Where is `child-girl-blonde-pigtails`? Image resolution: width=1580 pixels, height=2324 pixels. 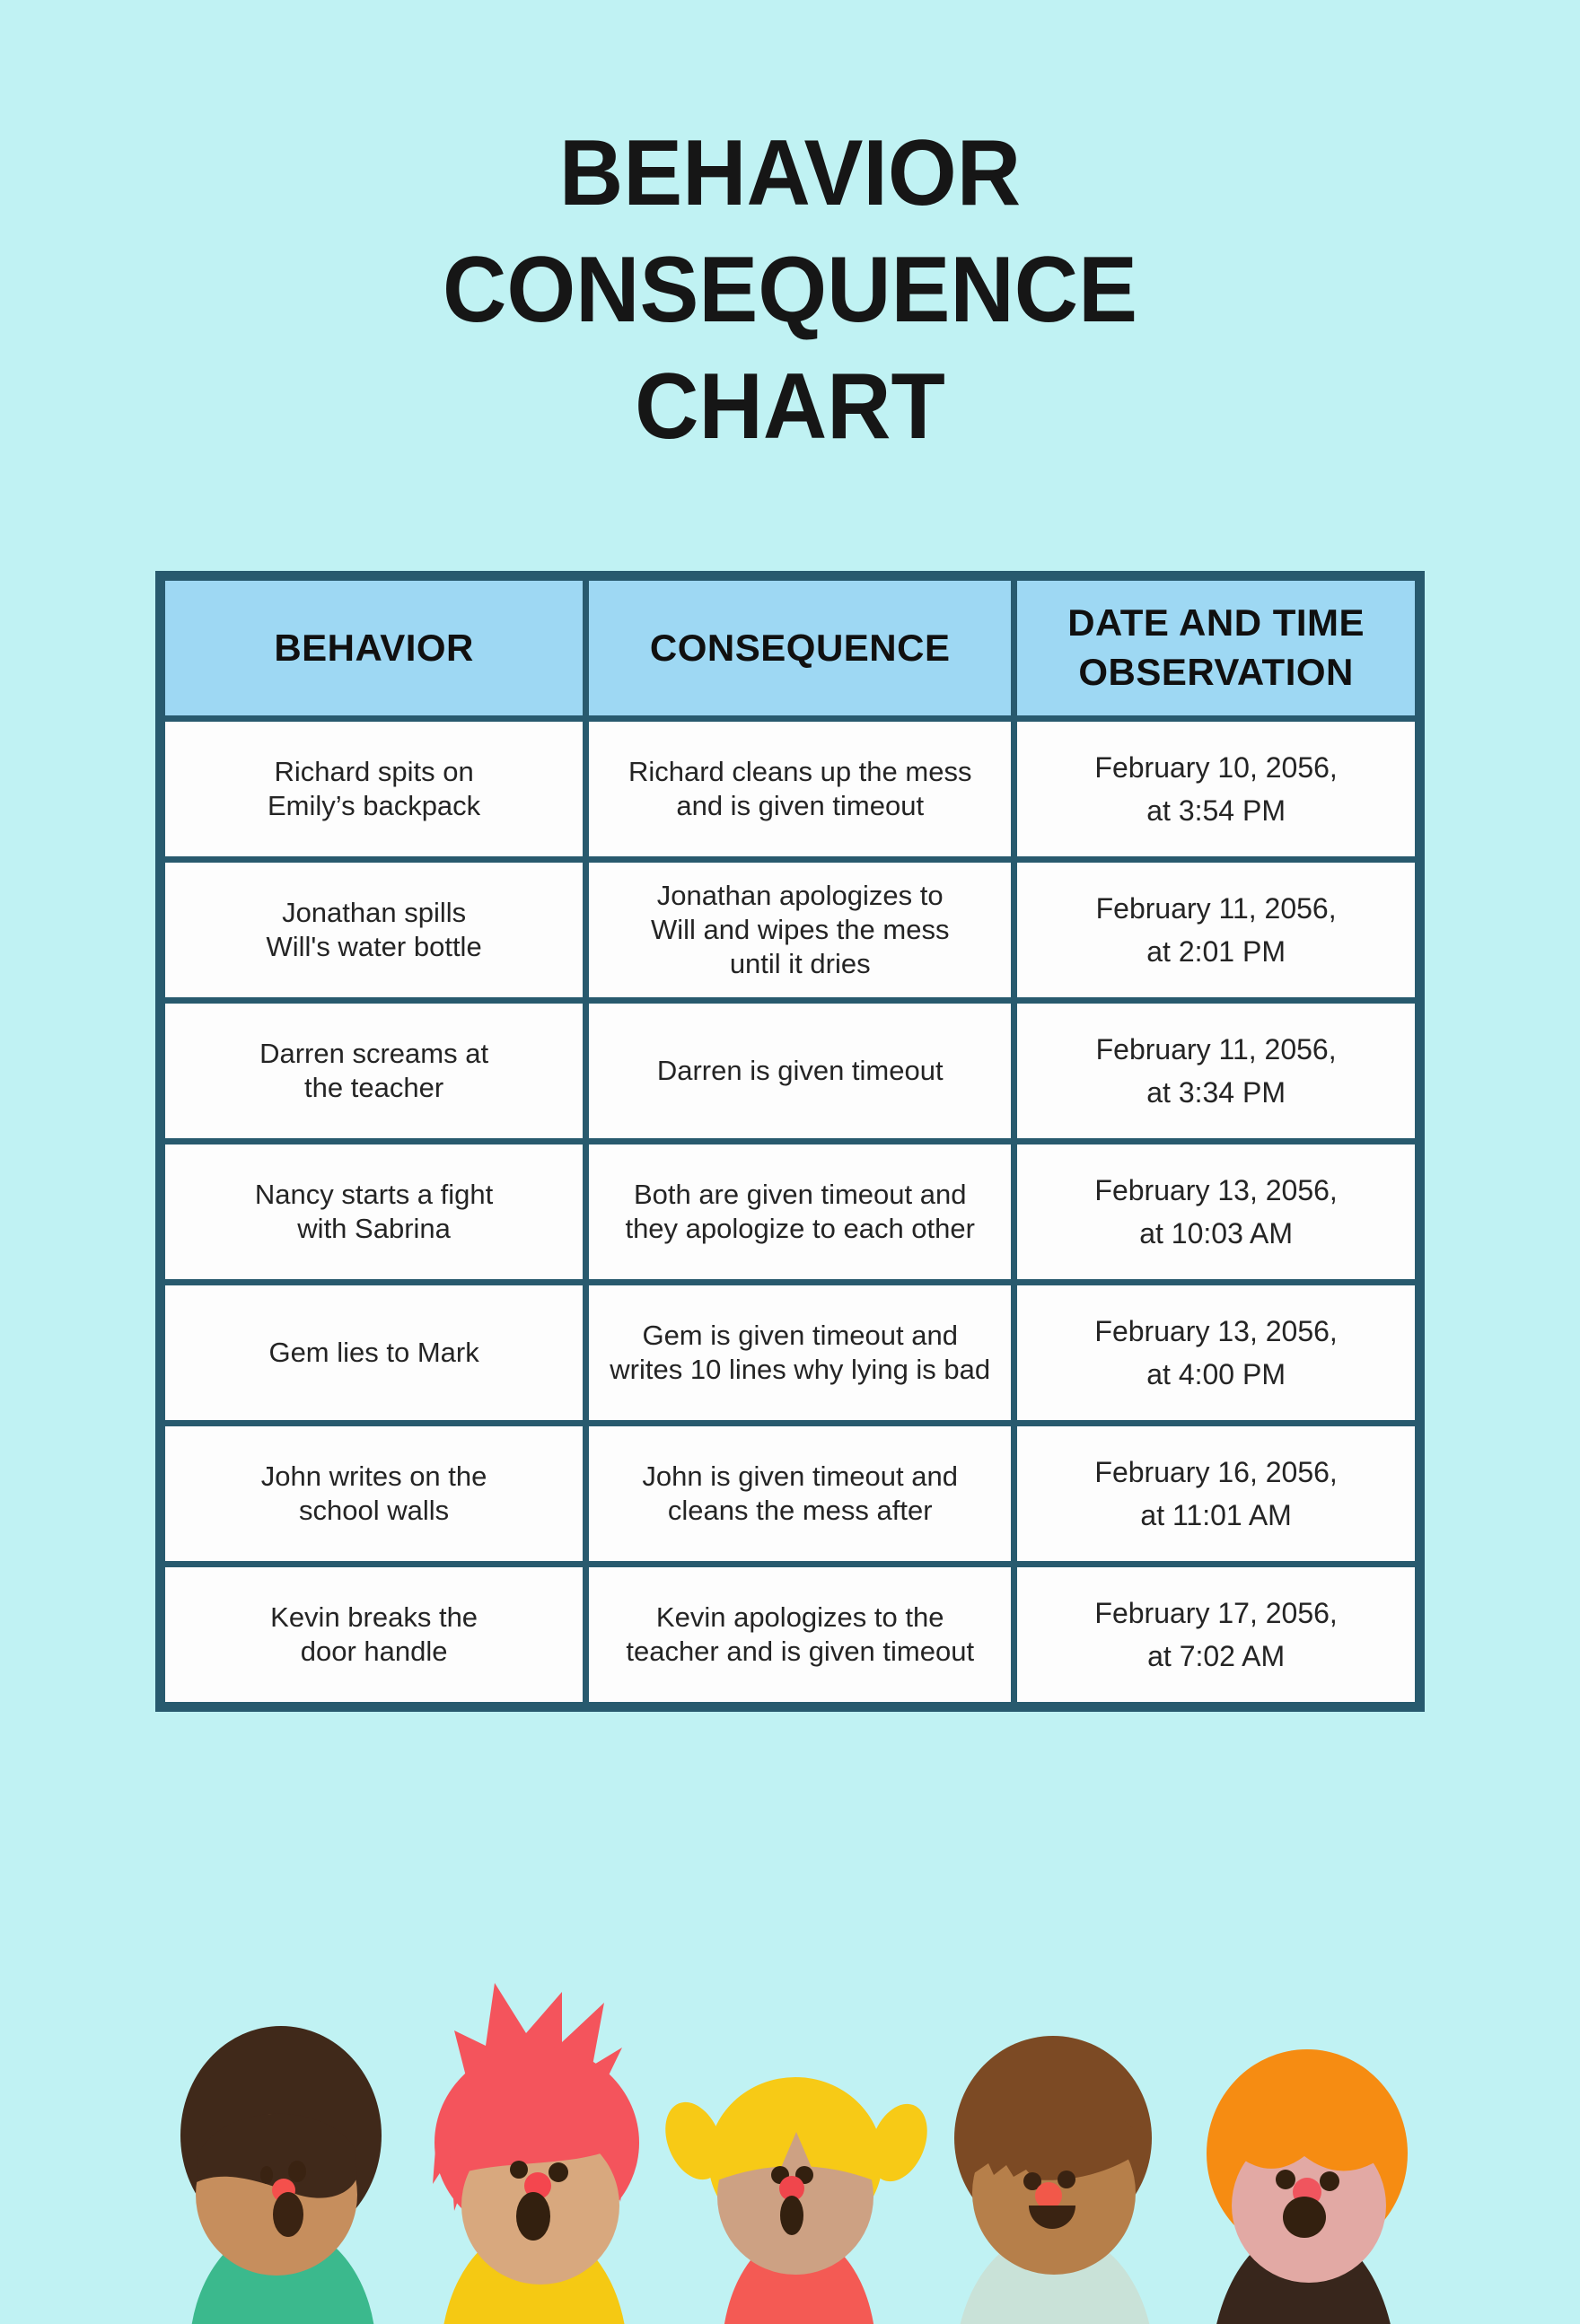
child-girl-blonde-pigtails is located at coordinates (796, 2200).